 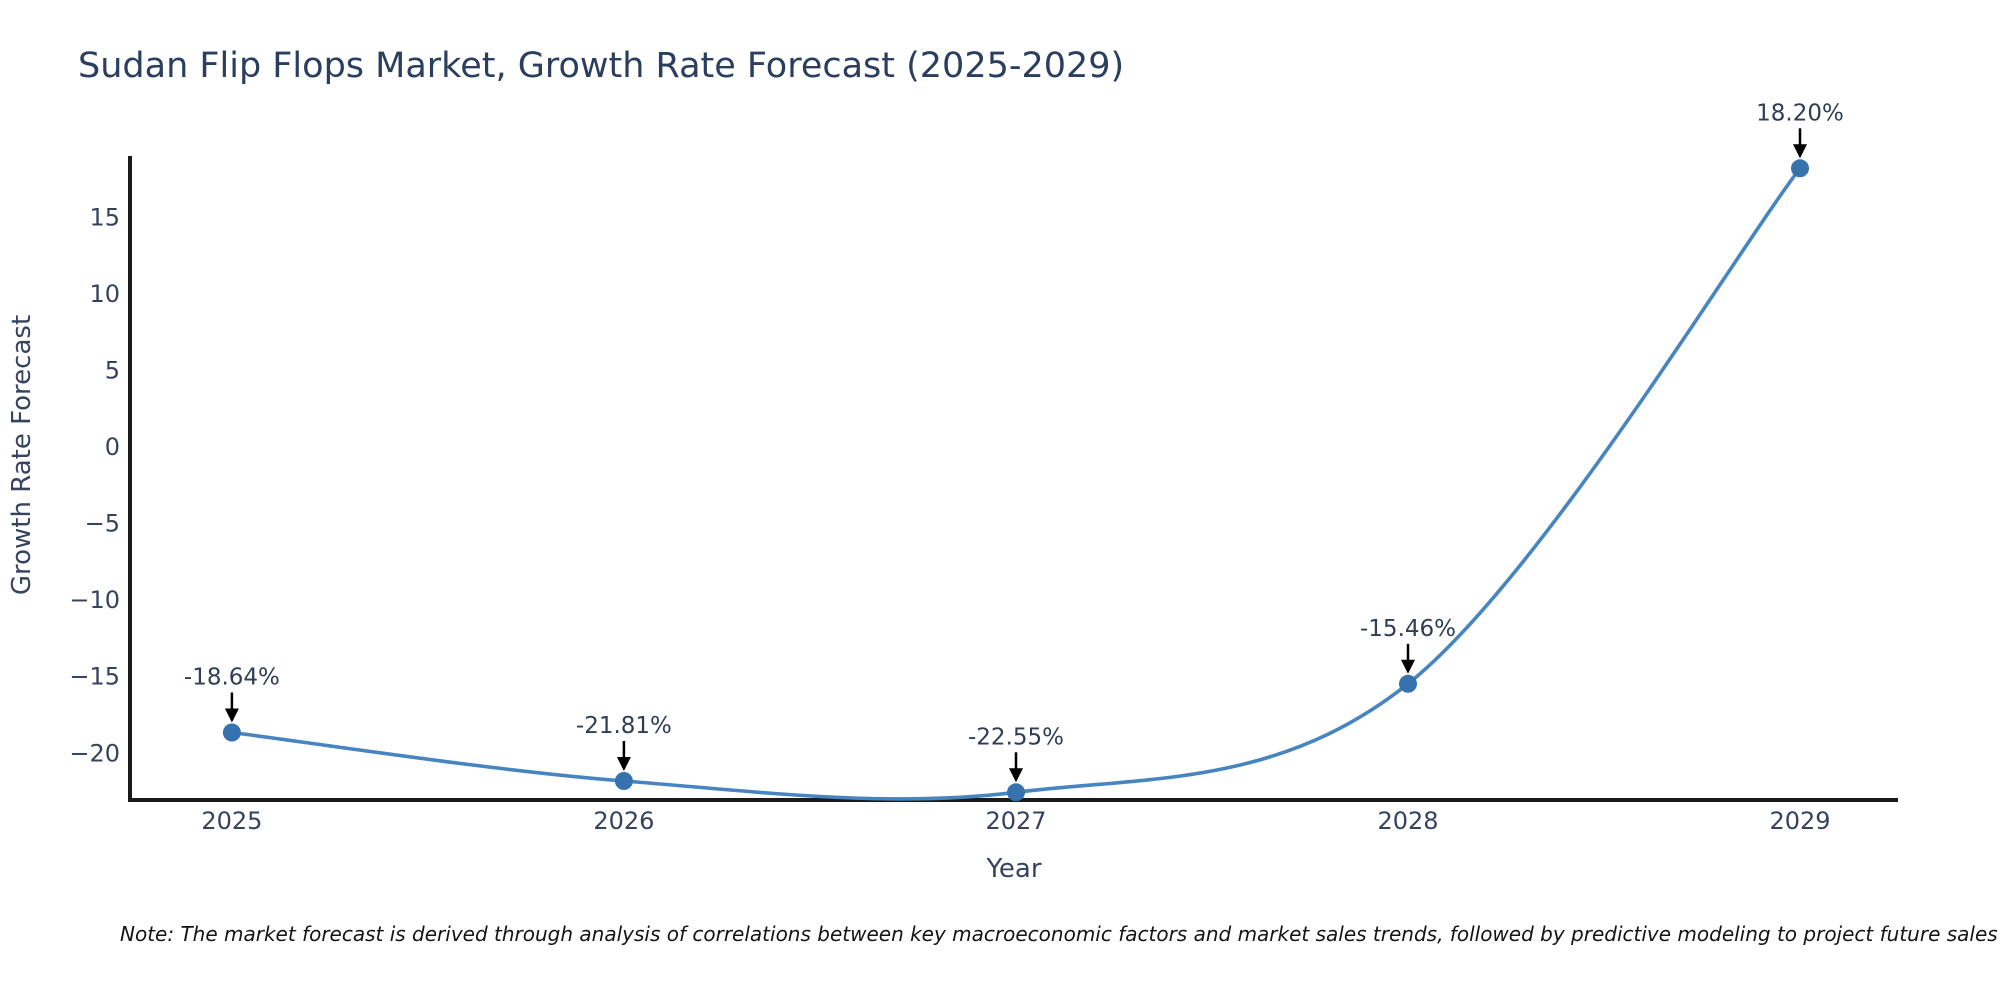 What do you see at coordinates (1013, 869) in the screenshot?
I see `x-axis-title: Year` at bounding box center [1013, 869].